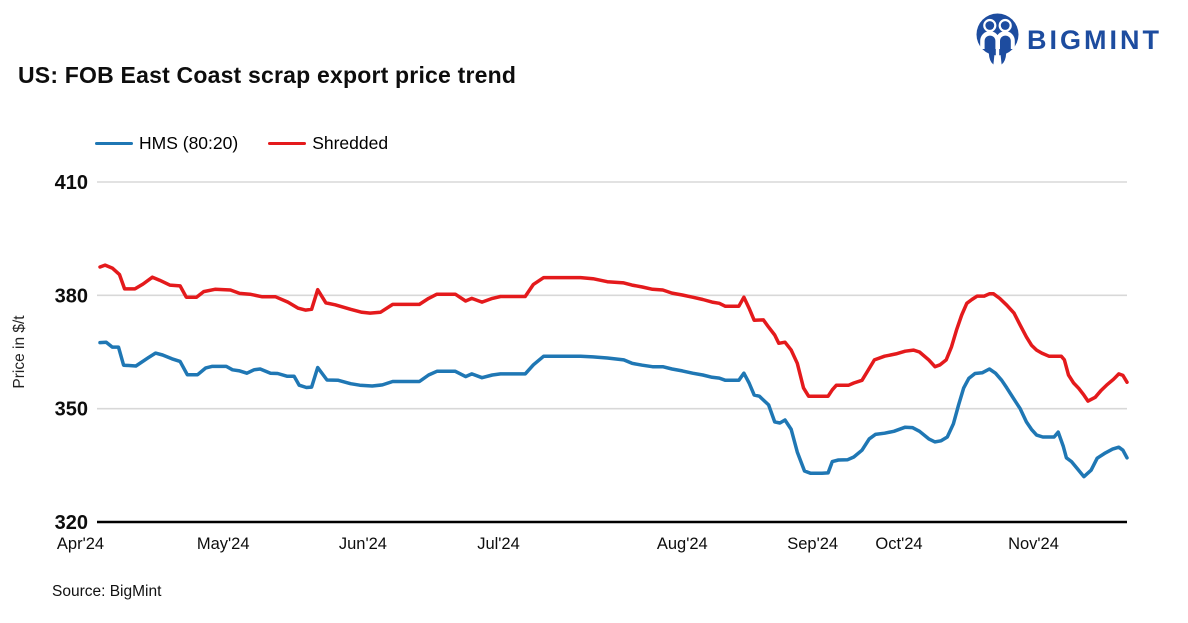  What do you see at coordinates (223, 544) in the screenshot?
I see `x-tick-label: May'24` at bounding box center [223, 544].